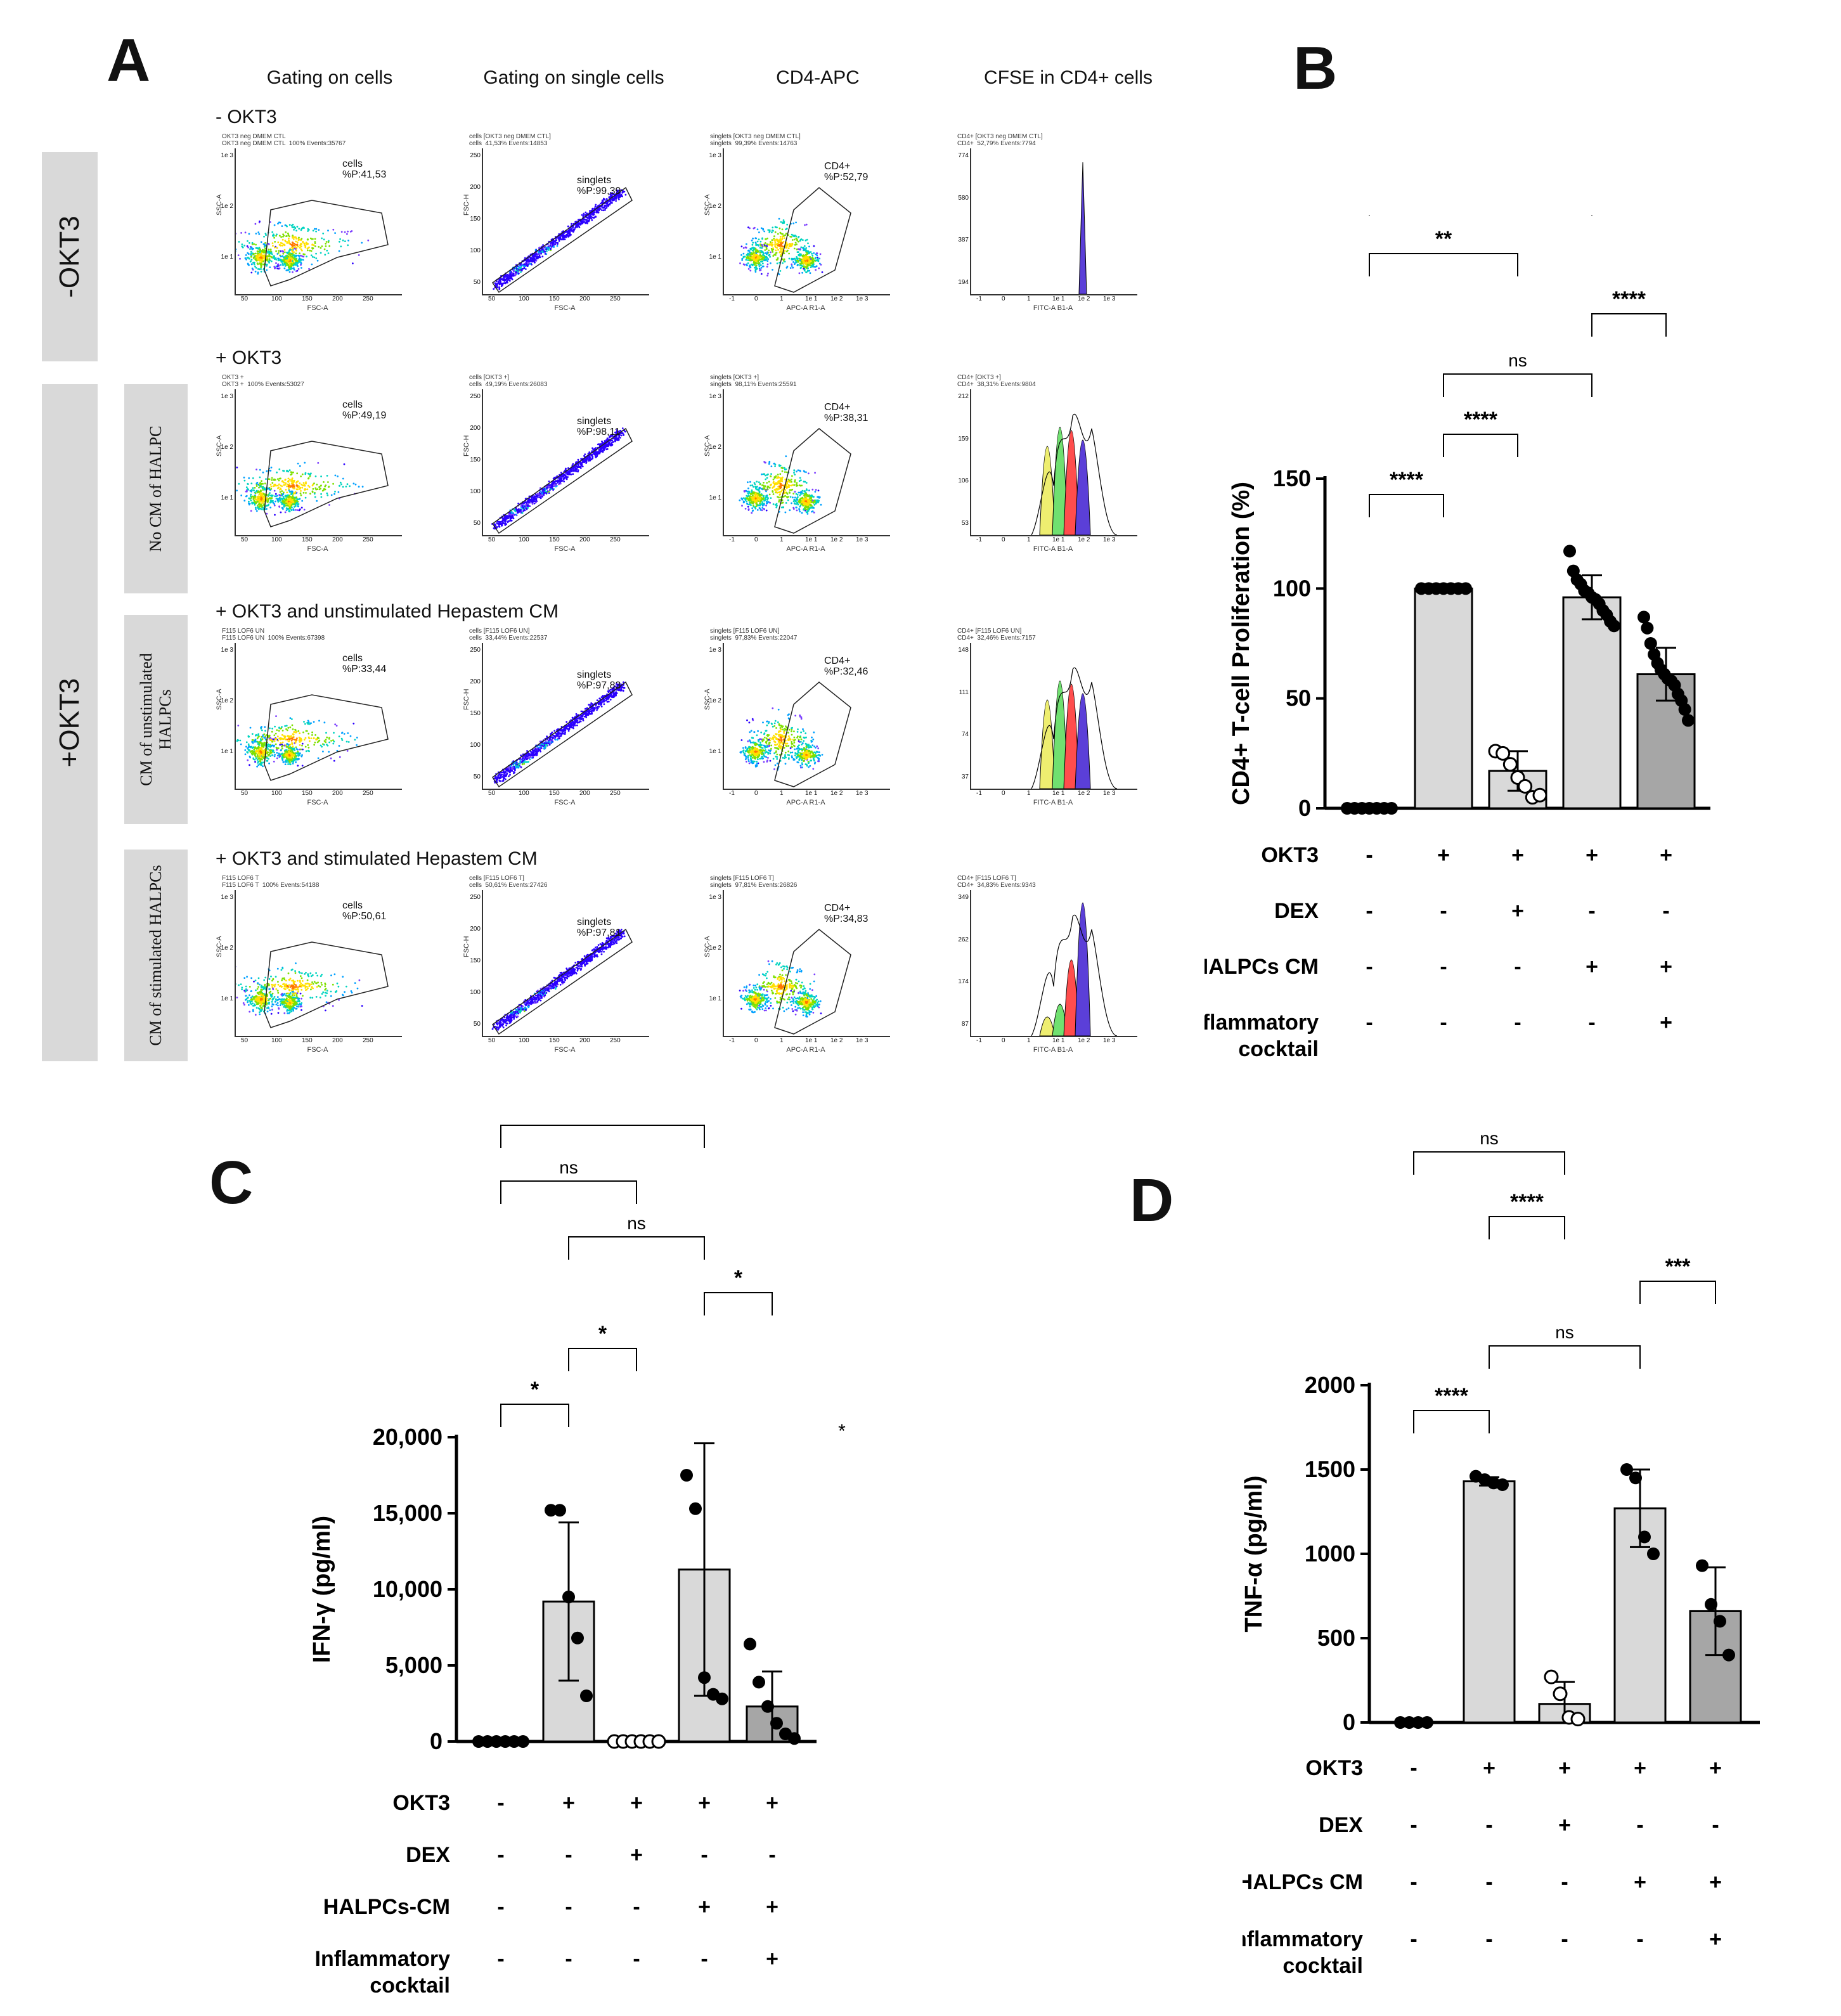 Image resolution: width=1841 pixels, height=2016 pixels. I want to click on flow-xtick: -1, so click(732, 298).